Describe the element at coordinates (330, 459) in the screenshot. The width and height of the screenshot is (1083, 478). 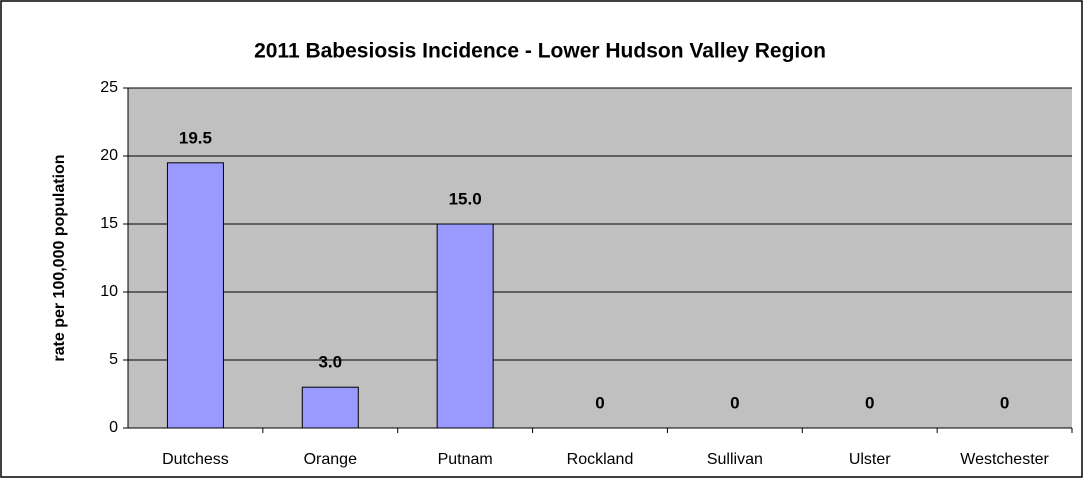
I see `x-tick-label: Orange` at that location.